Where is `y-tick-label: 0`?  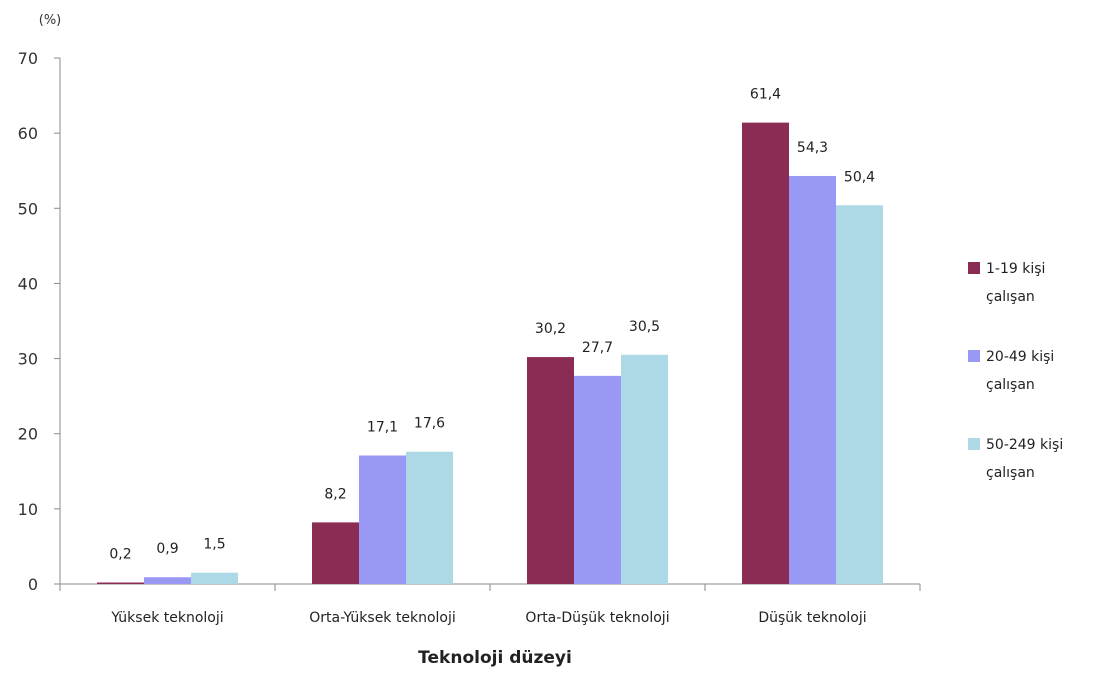 y-tick-label: 0 is located at coordinates (33, 584).